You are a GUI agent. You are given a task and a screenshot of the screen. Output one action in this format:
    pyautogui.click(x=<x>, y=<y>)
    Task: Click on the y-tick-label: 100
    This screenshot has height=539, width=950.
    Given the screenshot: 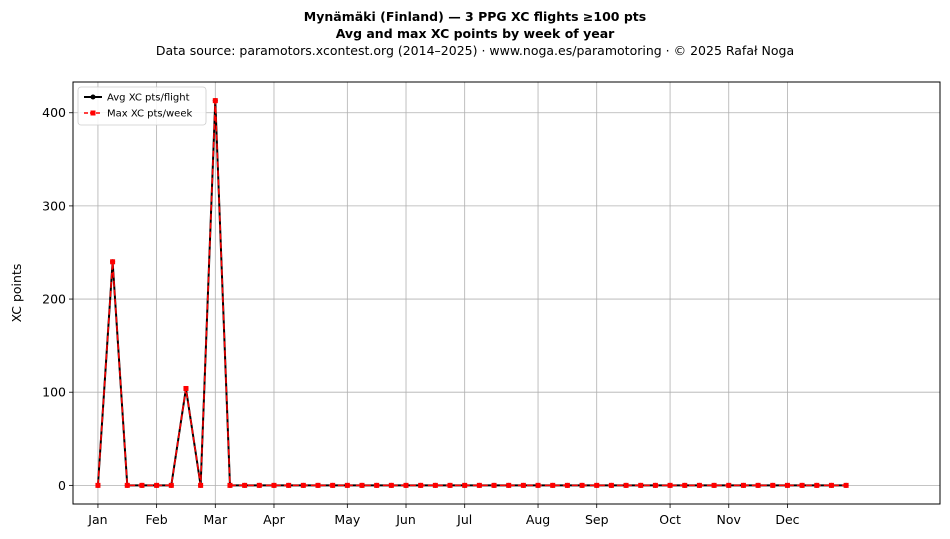 What is the action you would take?
    pyautogui.click(x=54, y=392)
    